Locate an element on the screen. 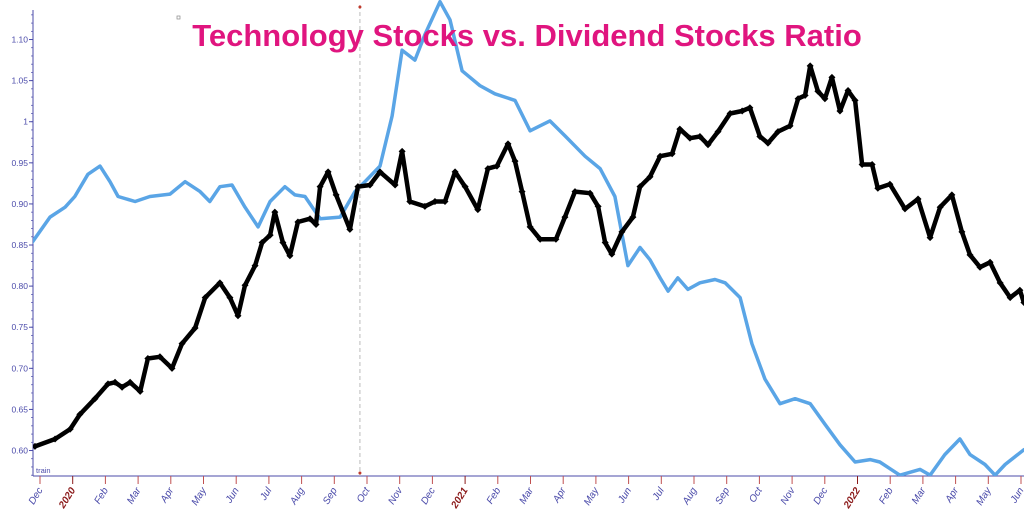 The width and height of the screenshot is (1024, 522). y-tick-label: 0.65 is located at coordinates (19, 409).